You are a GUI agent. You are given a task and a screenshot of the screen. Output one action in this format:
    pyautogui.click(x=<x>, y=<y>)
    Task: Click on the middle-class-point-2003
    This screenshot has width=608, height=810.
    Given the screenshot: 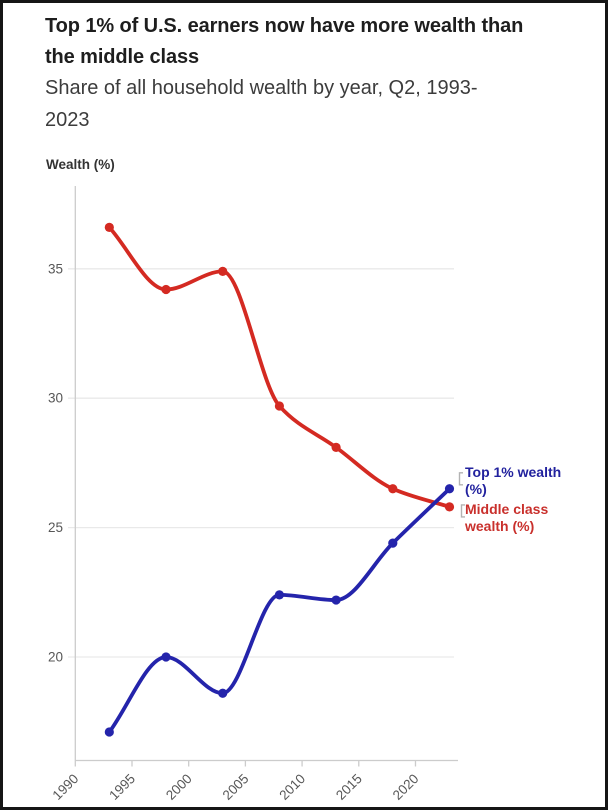 What is the action you would take?
    pyautogui.click(x=223, y=271)
    